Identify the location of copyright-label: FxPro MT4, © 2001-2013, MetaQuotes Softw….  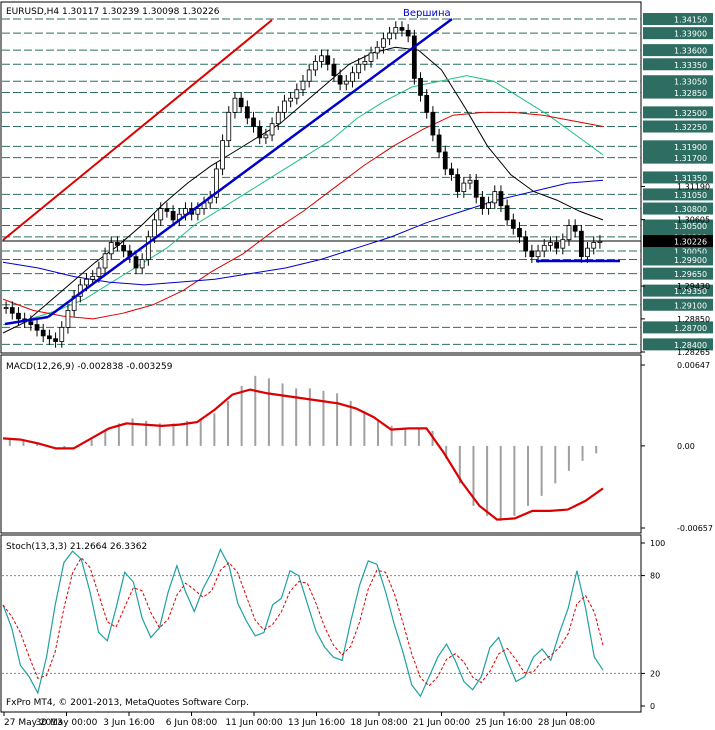
(127, 703).